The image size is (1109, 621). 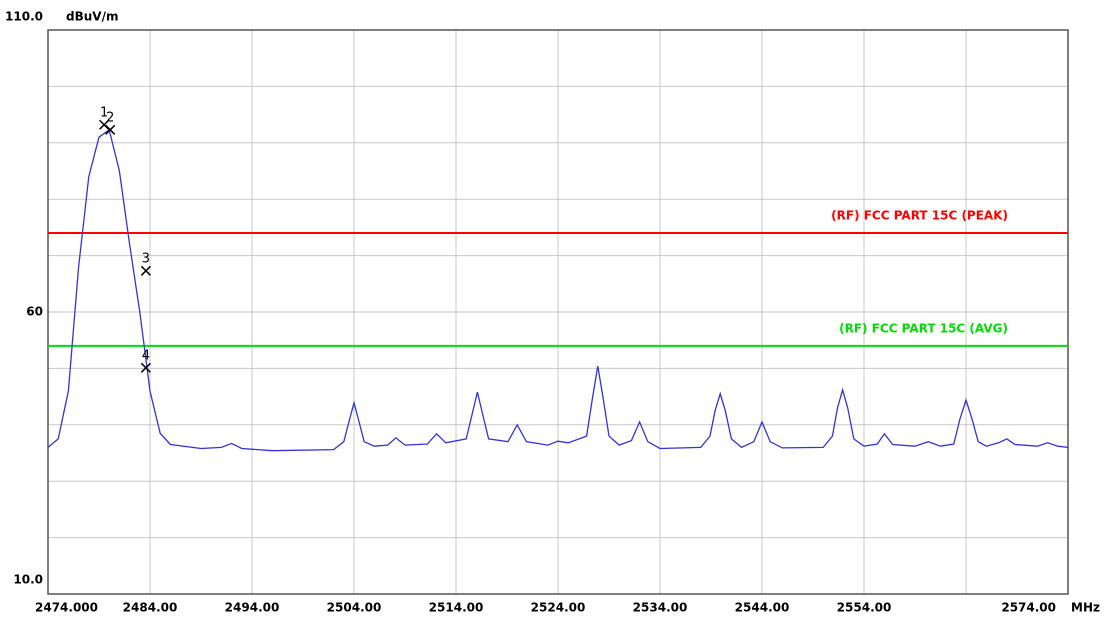 What do you see at coordinates (92, 17) in the screenshot?
I see `y-axis-label: dBuV/m` at bounding box center [92, 17].